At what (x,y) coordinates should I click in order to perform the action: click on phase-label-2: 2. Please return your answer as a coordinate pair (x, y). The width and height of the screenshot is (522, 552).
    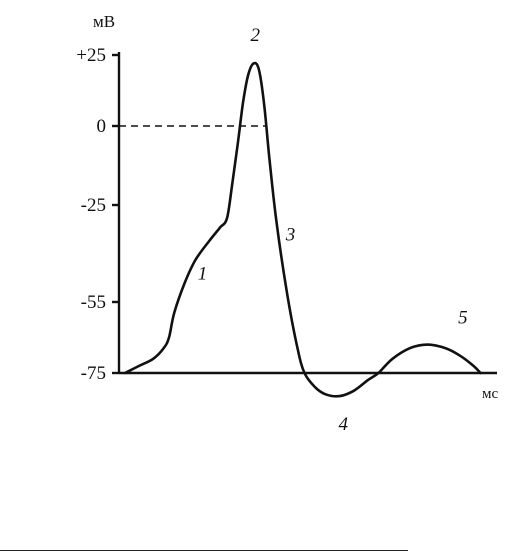
    Looking at the image, I should click on (255, 35).